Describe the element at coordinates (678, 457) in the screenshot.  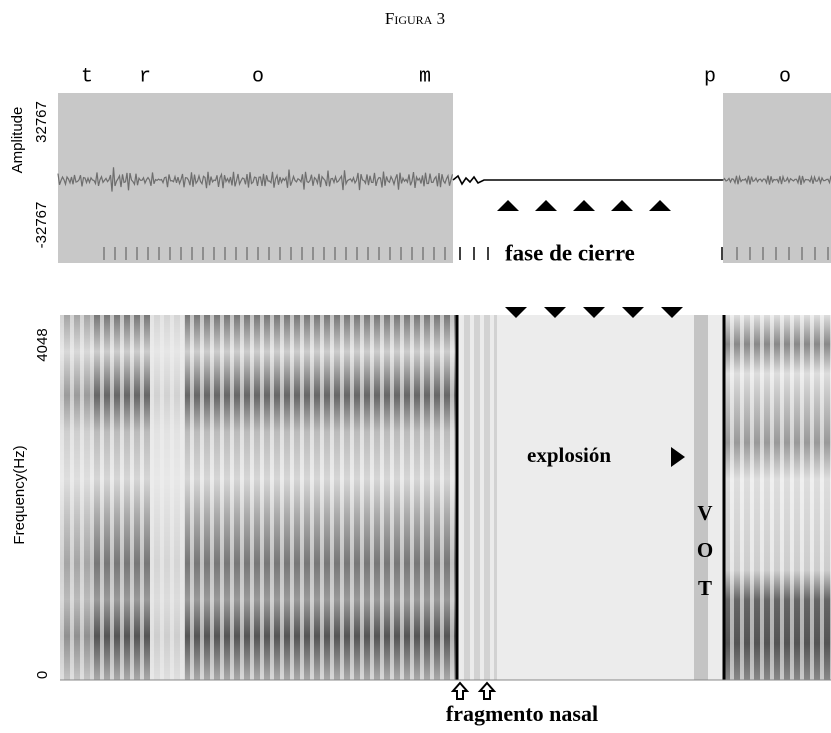
I see `burst-arrow` at that location.